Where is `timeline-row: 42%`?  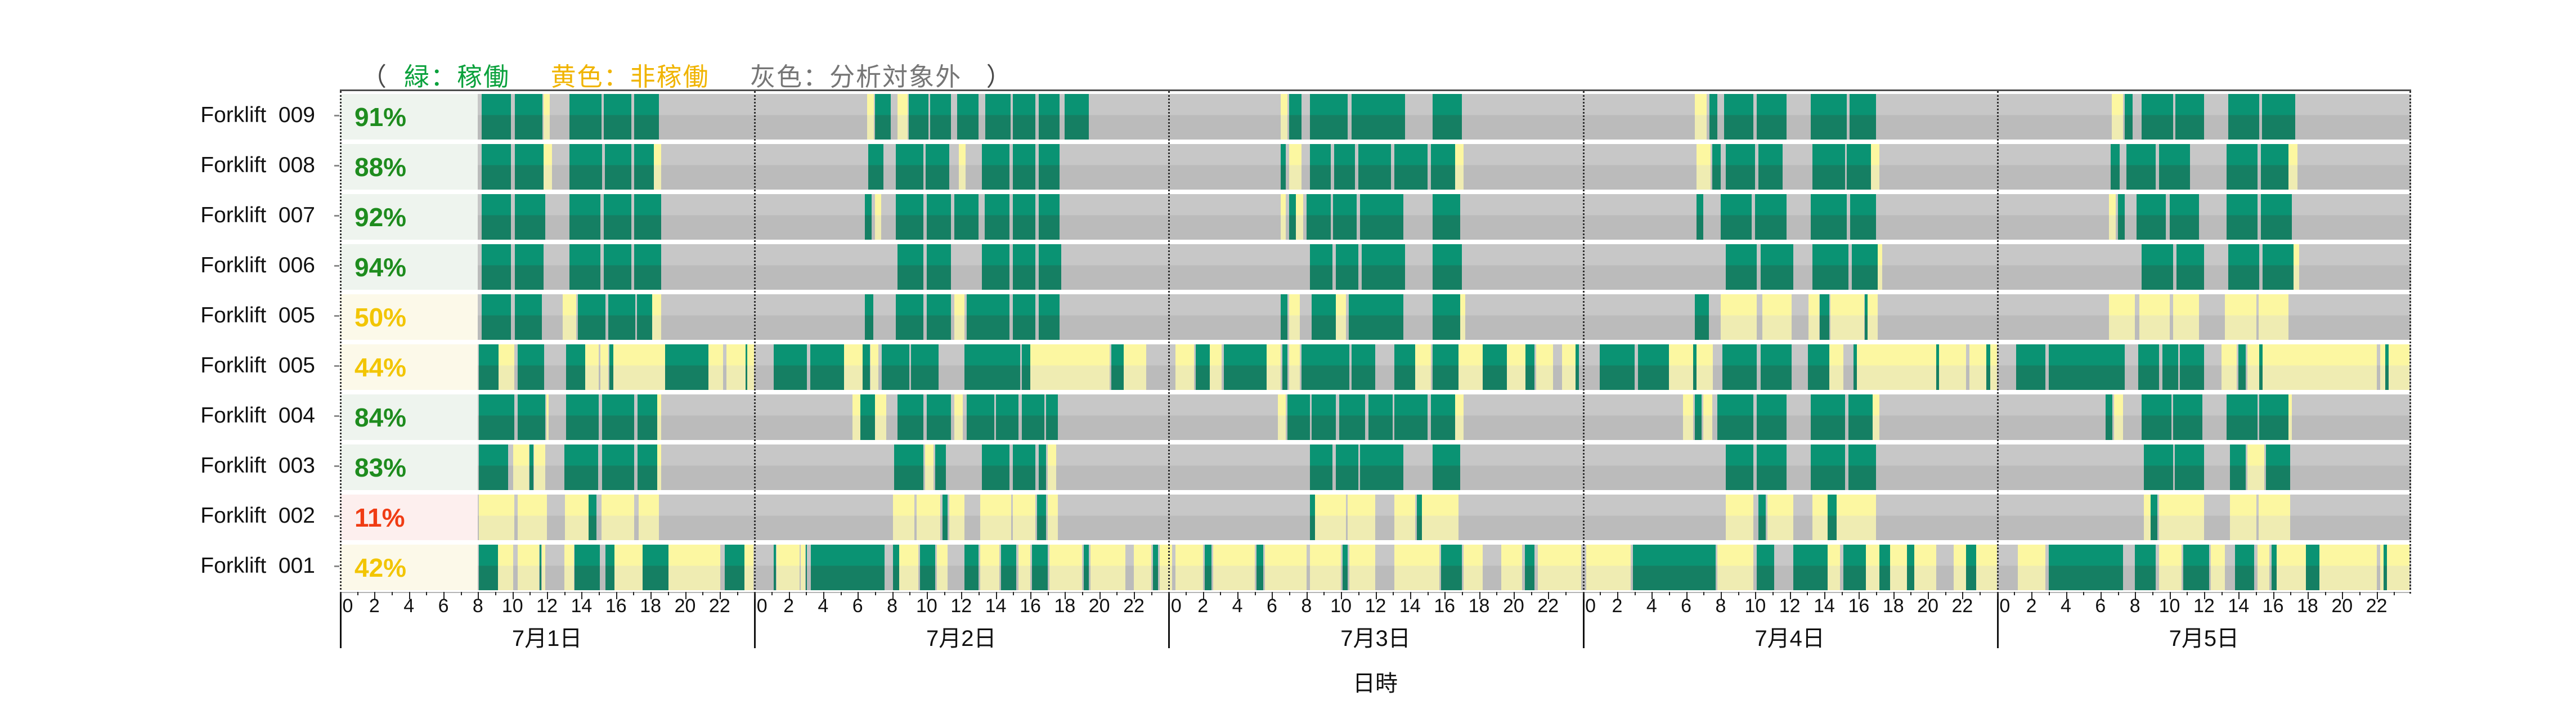
timeline-row: 42% is located at coordinates (1375, 567).